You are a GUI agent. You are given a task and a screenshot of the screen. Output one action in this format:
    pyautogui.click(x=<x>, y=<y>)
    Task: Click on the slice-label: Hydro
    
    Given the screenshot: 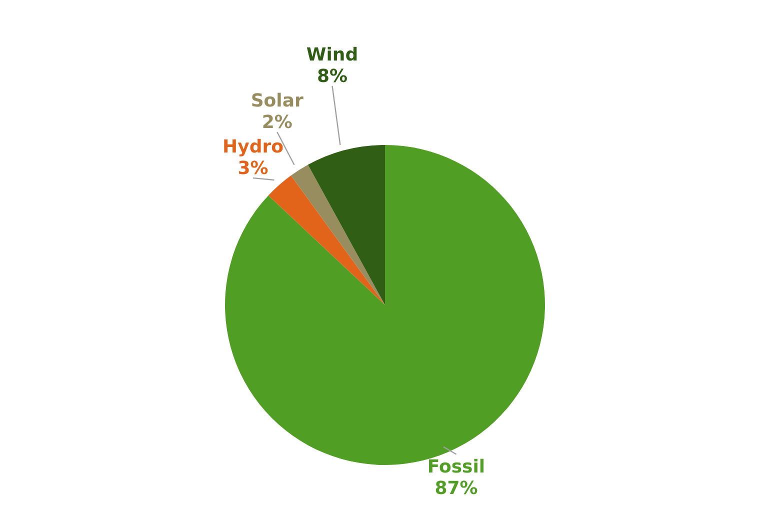 What is the action you would take?
    pyautogui.click(x=253, y=147)
    